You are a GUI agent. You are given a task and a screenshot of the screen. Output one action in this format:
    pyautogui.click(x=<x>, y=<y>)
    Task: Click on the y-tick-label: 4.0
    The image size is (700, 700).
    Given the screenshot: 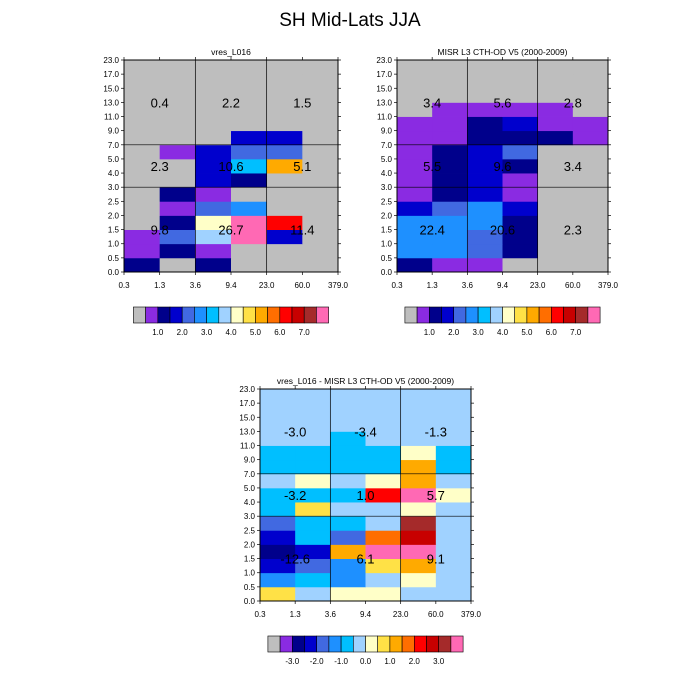 What is the action you would take?
    pyautogui.click(x=250, y=502)
    